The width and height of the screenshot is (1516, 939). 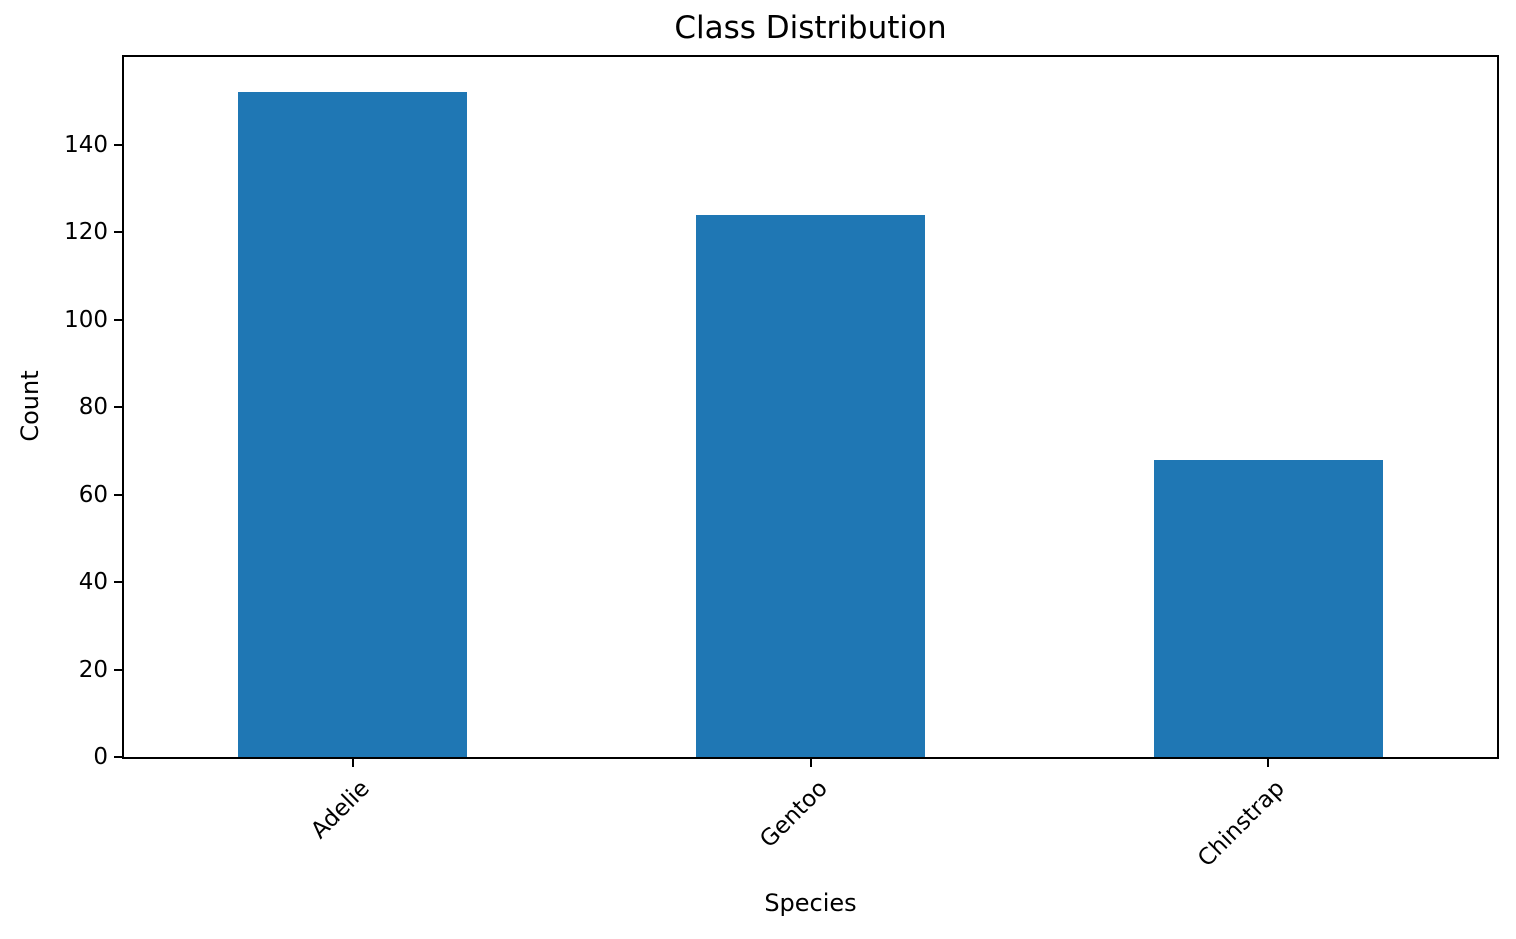 I want to click on bar-chinstrap, so click(x=1268, y=608).